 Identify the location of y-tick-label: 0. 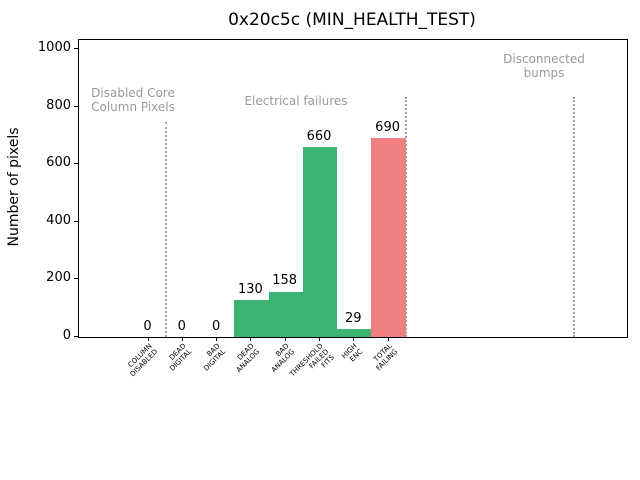
(66, 335).